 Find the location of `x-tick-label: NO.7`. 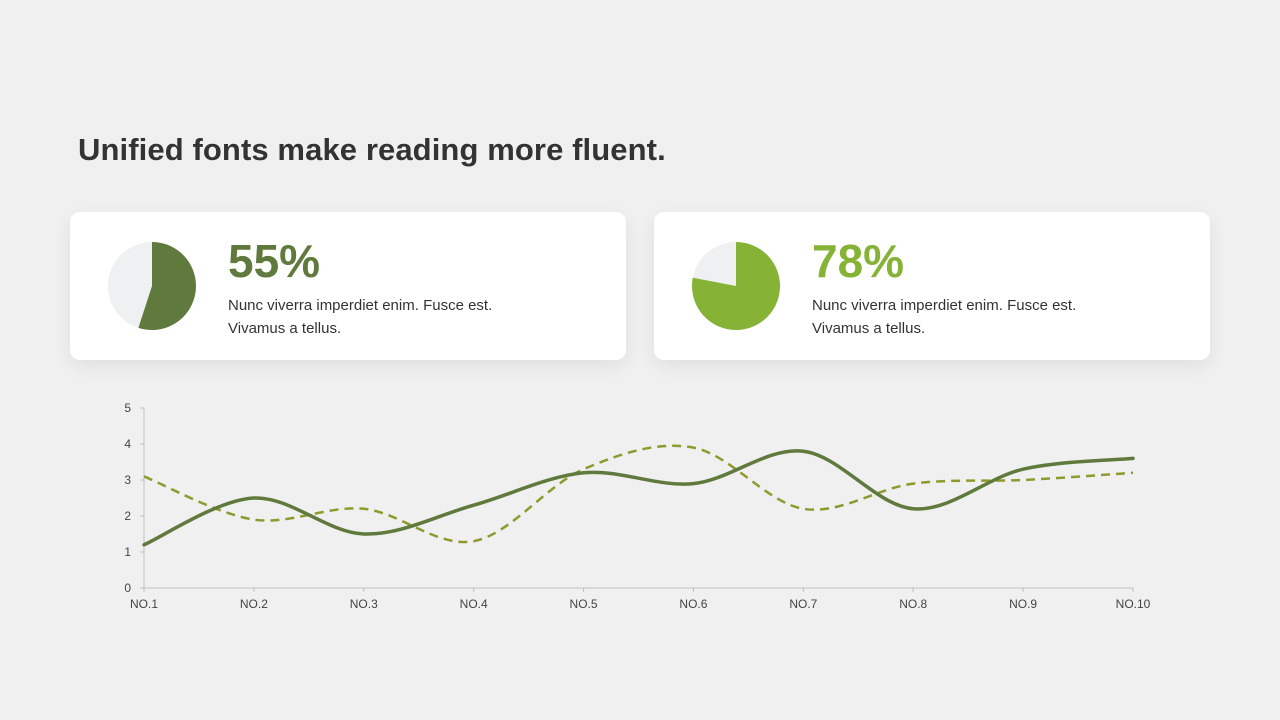

x-tick-label: NO.7 is located at coordinates (803, 604).